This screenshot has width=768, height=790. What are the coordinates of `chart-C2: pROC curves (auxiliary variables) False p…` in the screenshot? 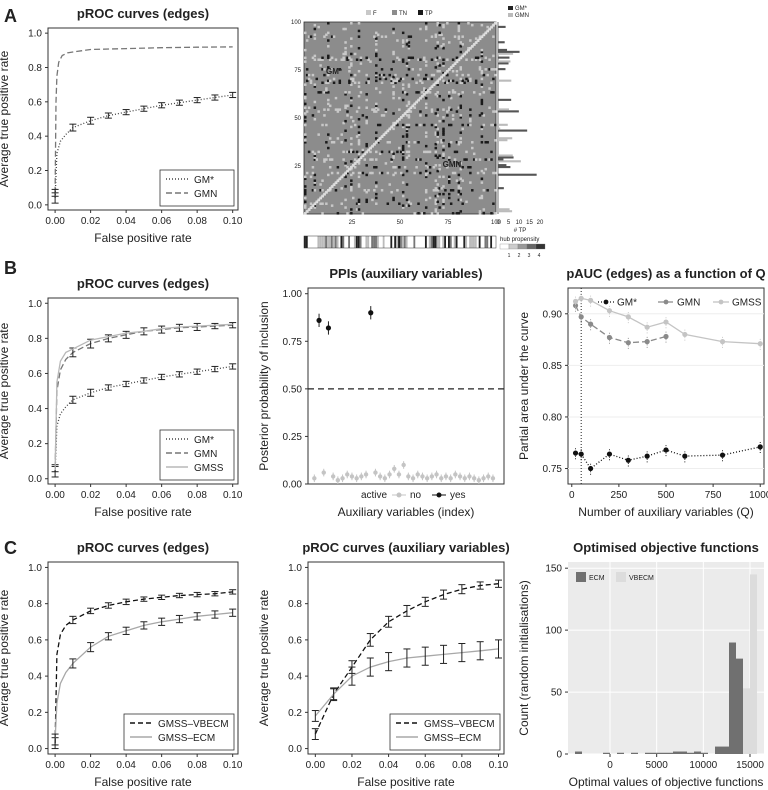 It's located at (383, 664).